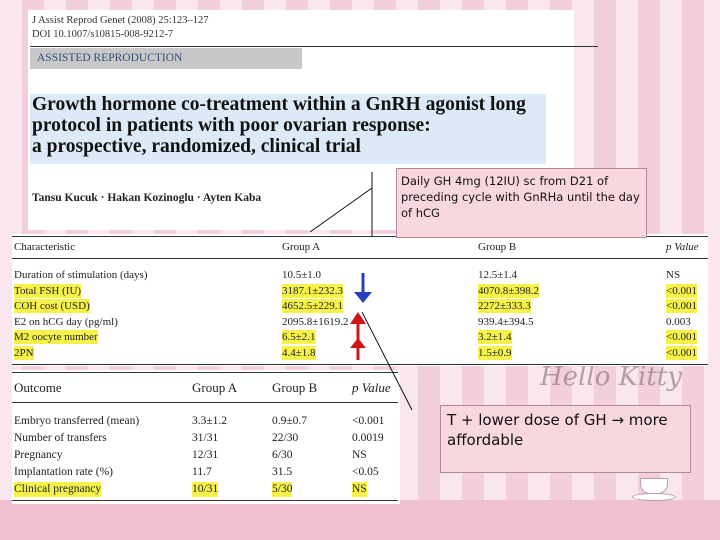  Describe the element at coordinates (301, 247) in the screenshot. I see `table-header-cell: Group A` at that location.